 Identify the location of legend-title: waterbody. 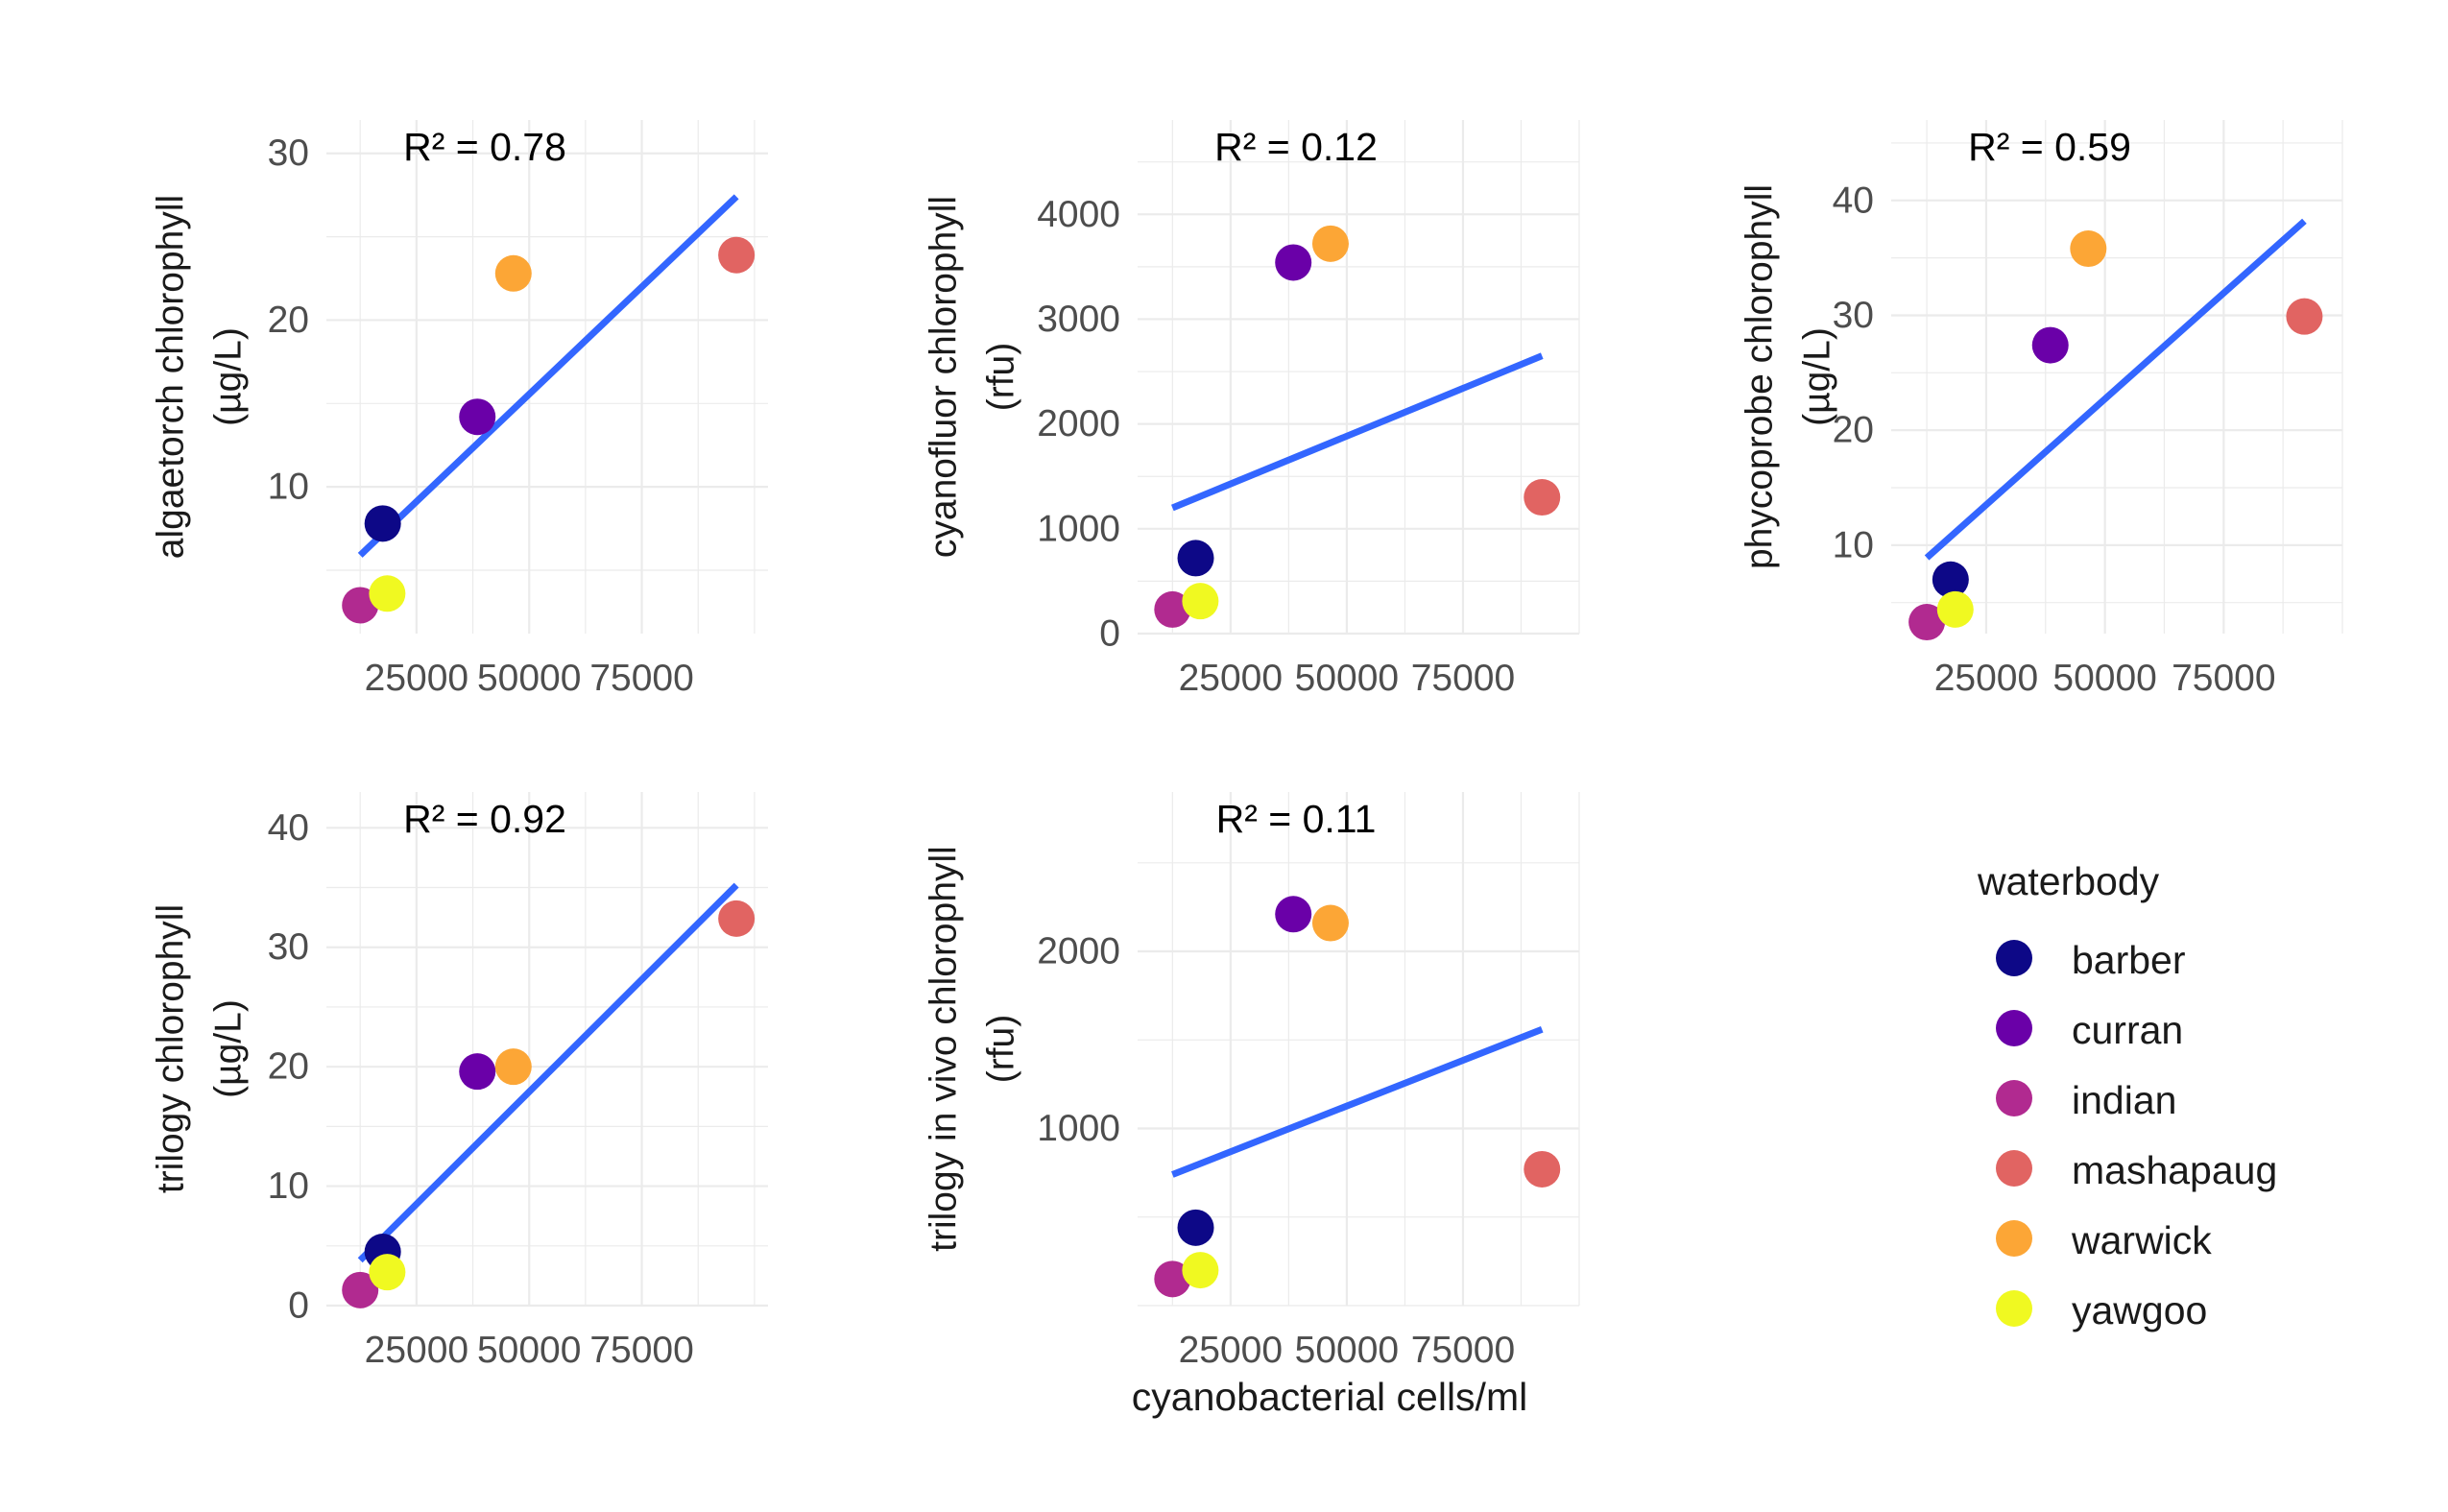
(2068, 881).